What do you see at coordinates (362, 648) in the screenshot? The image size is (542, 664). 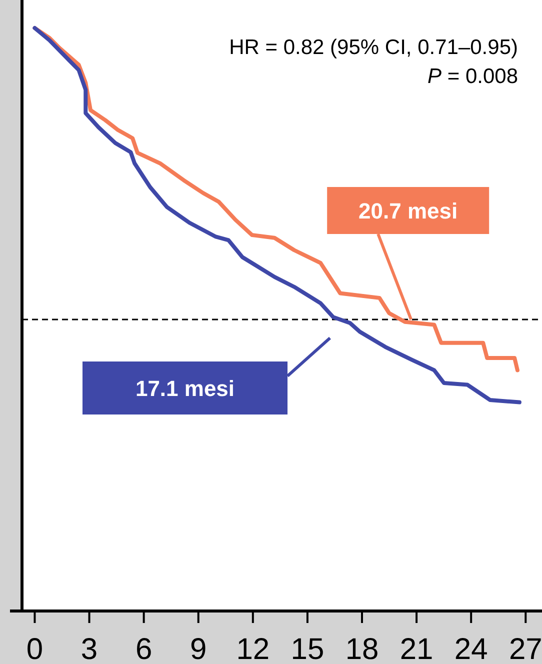 I see `x-tick-label: 18` at bounding box center [362, 648].